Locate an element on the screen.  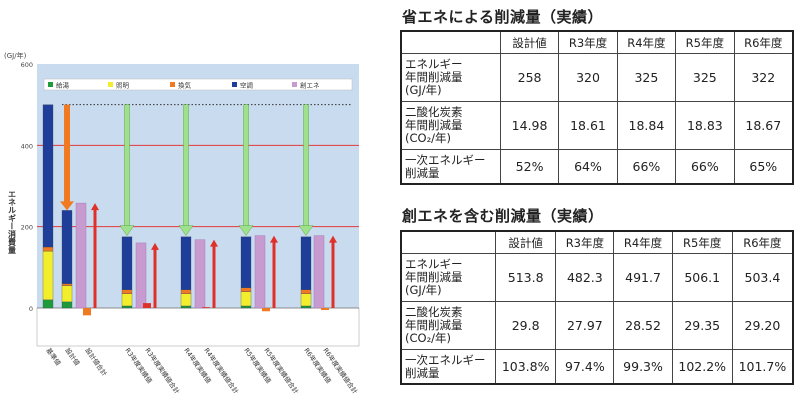
x-tick-label: 基準値 is located at coordinates (53, 357).